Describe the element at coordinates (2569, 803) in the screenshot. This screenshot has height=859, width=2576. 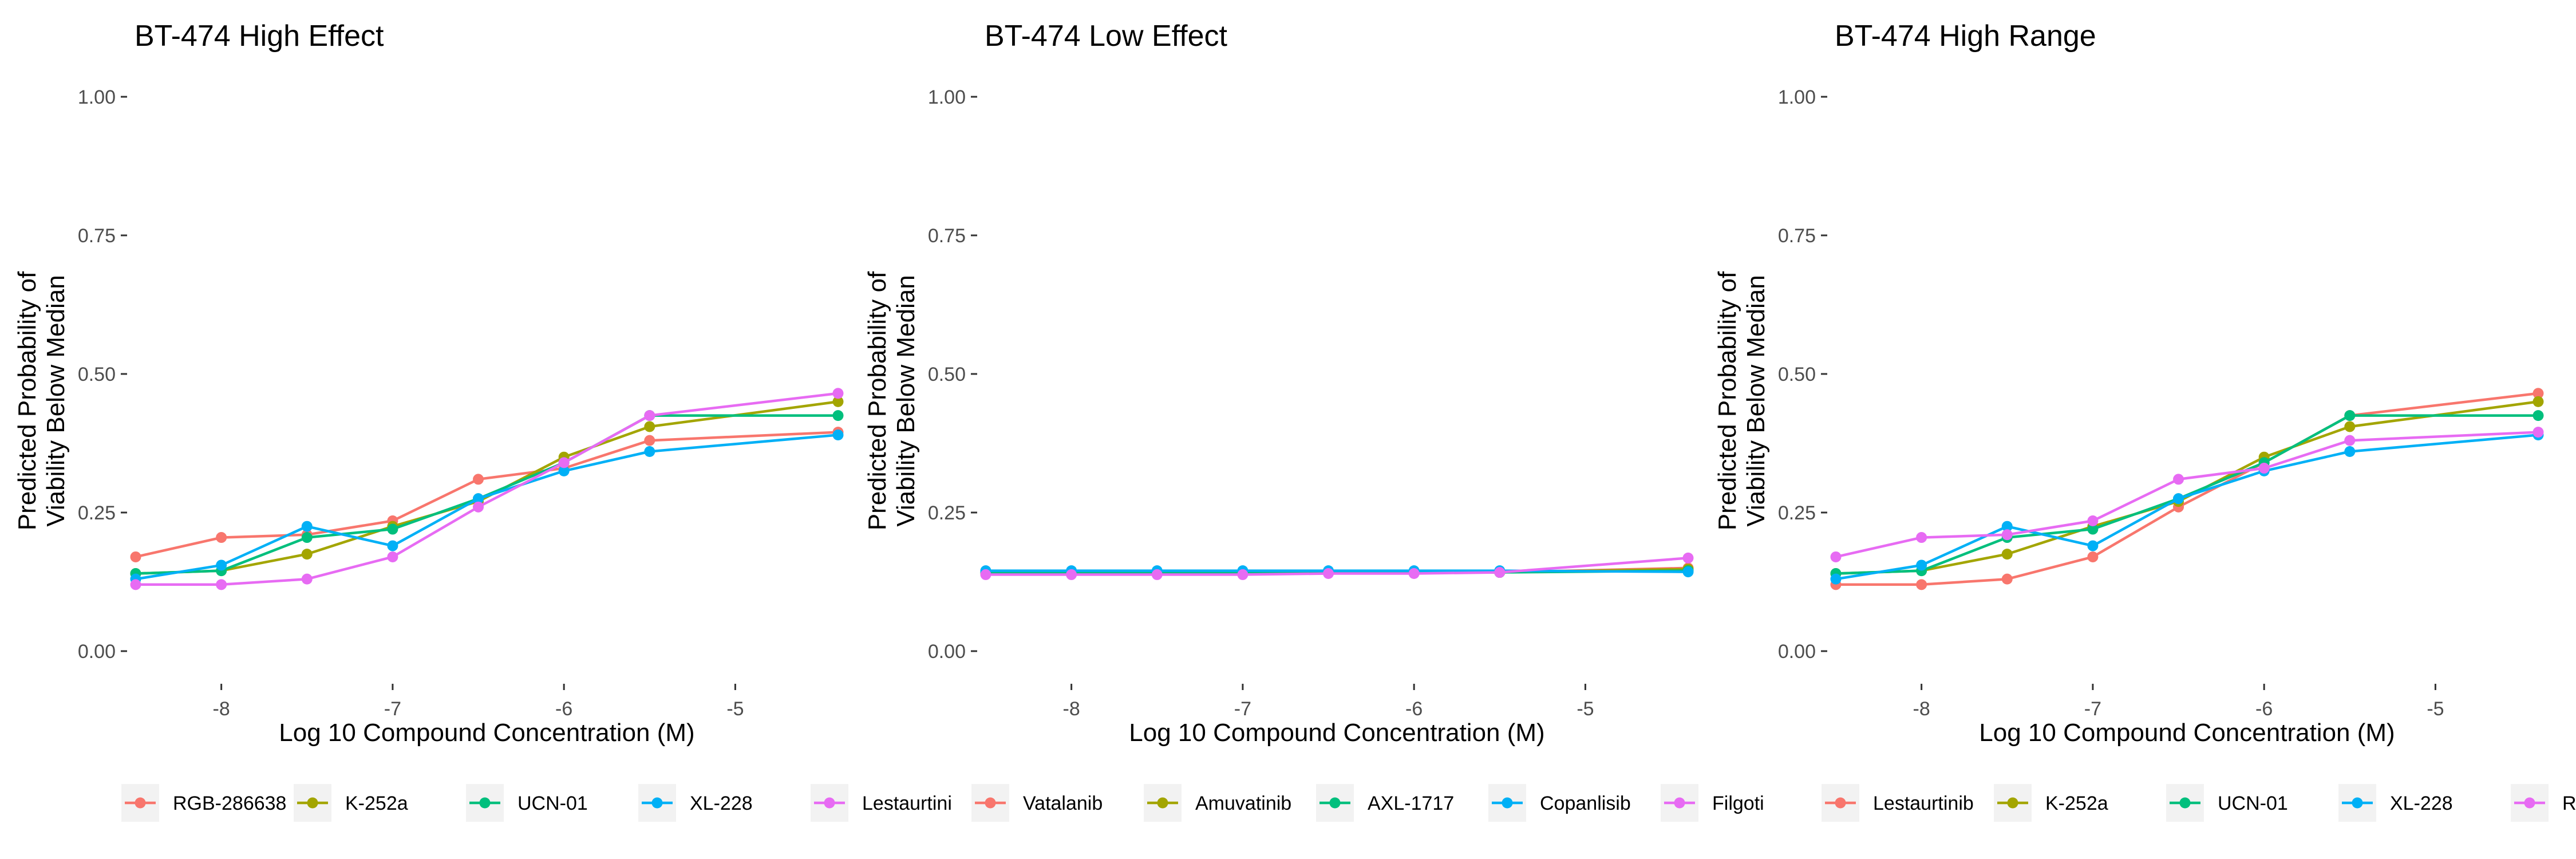
I see `legend-label: RGB-286638` at that location.